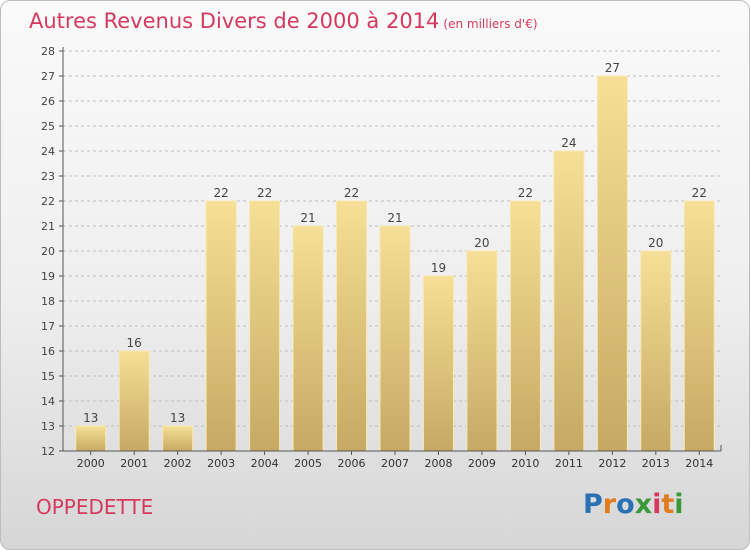 The height and width of the screenshot is (550, 750). Describe the element at coordinates (48, 101) in the screenshot. I see `y-tick-label: 26` at that location.